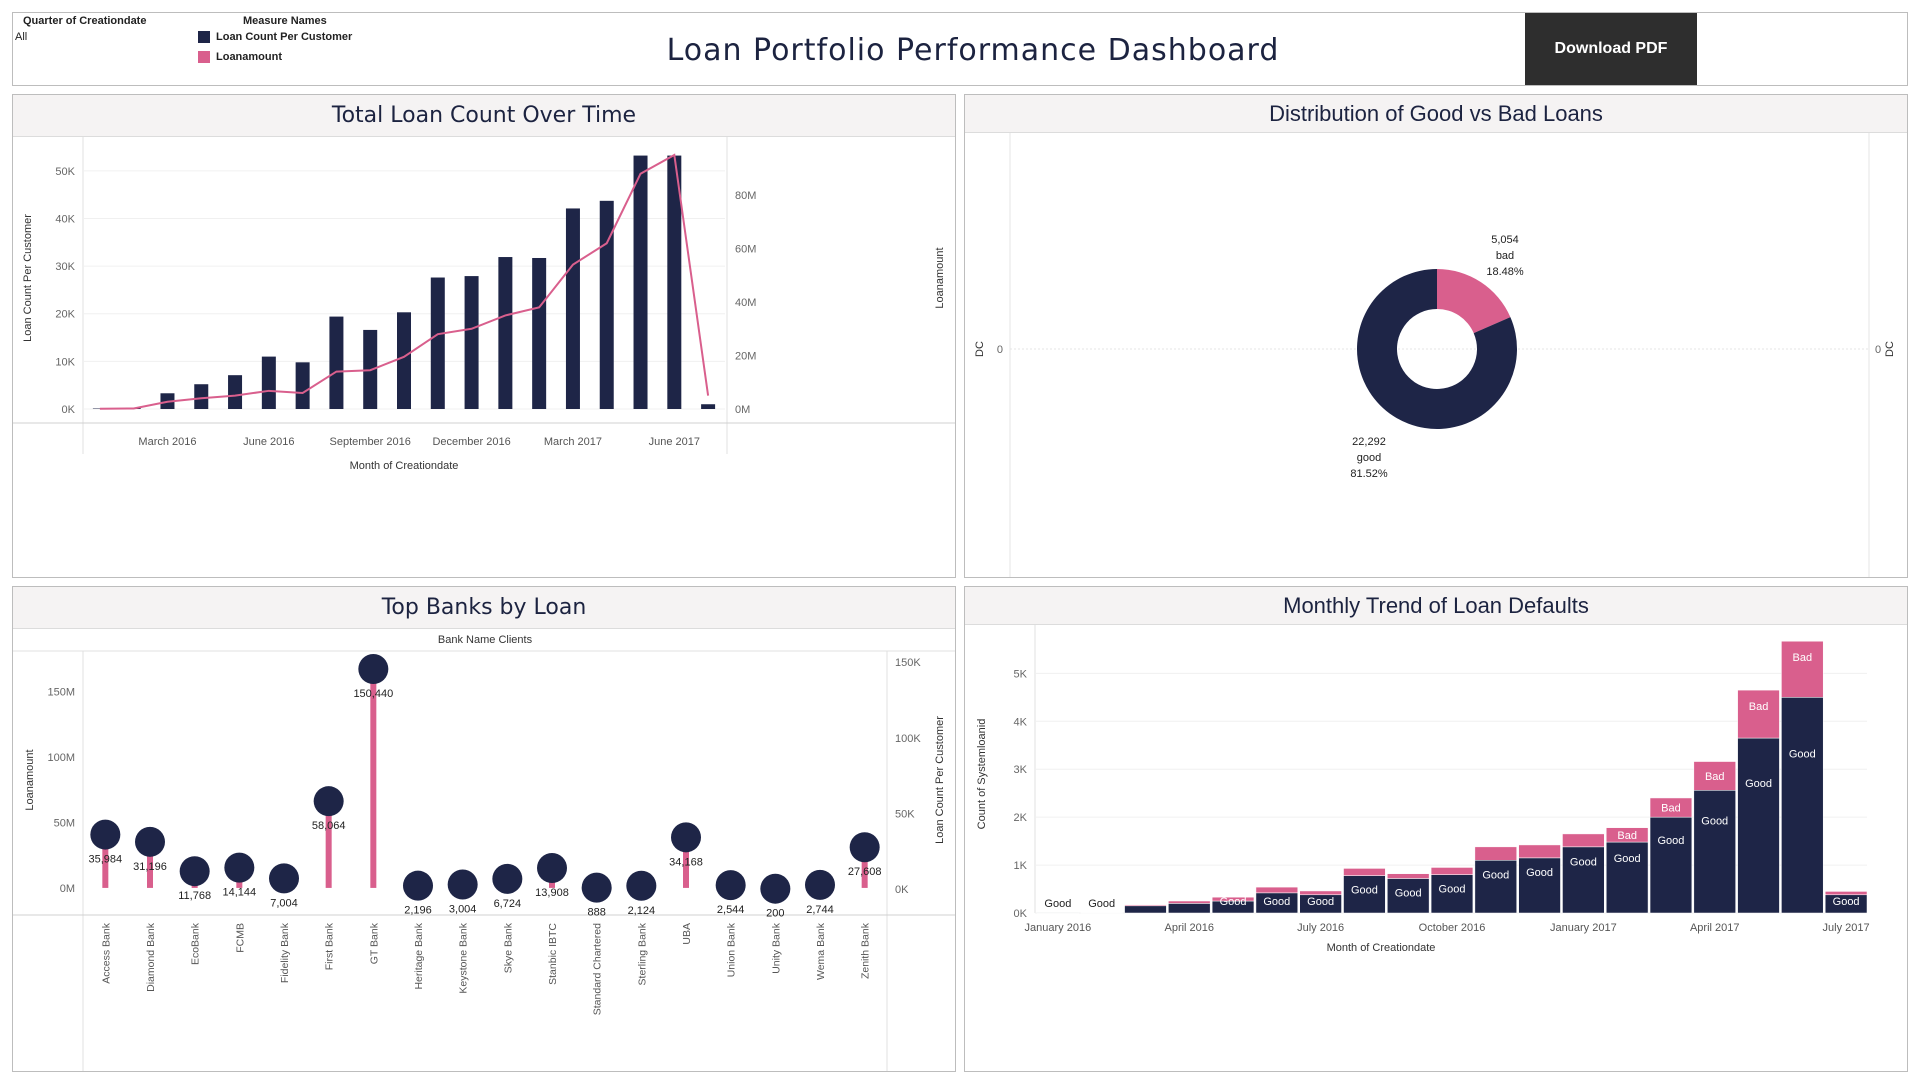 This screenshot has width=1920, height=1080. Describe the element at coordinates (61, 693) in the screenshot. I see `y-tick-label: 150M` at that location.